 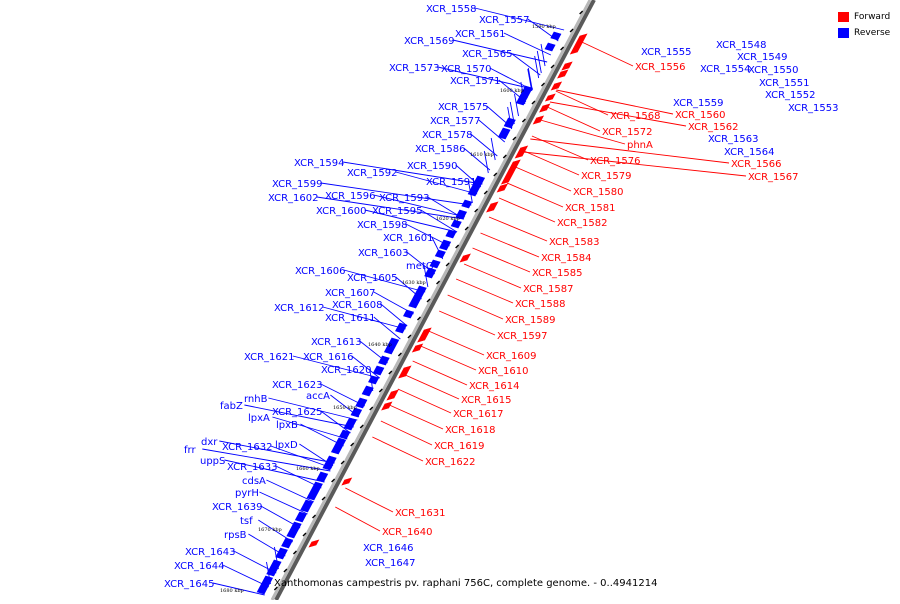 What do you see at coordinates (408, 238) in the screenshot?
I see `reverse-gene-label: XCR_1601` at bounding box center [408, 238].